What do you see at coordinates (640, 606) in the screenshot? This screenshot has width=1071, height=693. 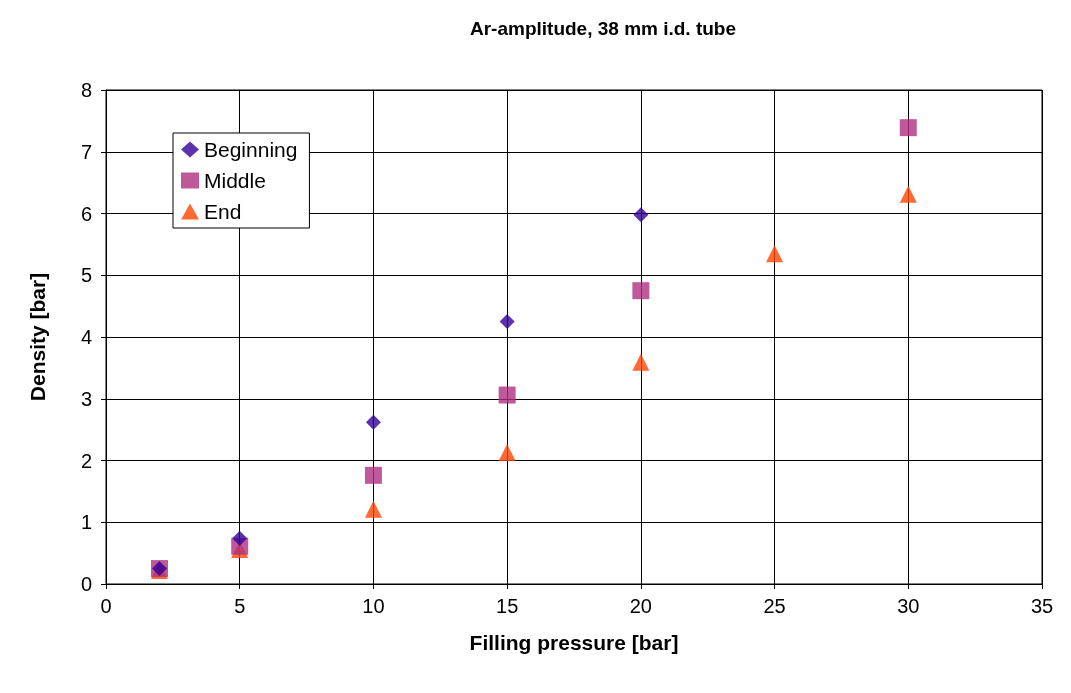 I see `x-tick-label: 20` at bounding box center [640, 606].